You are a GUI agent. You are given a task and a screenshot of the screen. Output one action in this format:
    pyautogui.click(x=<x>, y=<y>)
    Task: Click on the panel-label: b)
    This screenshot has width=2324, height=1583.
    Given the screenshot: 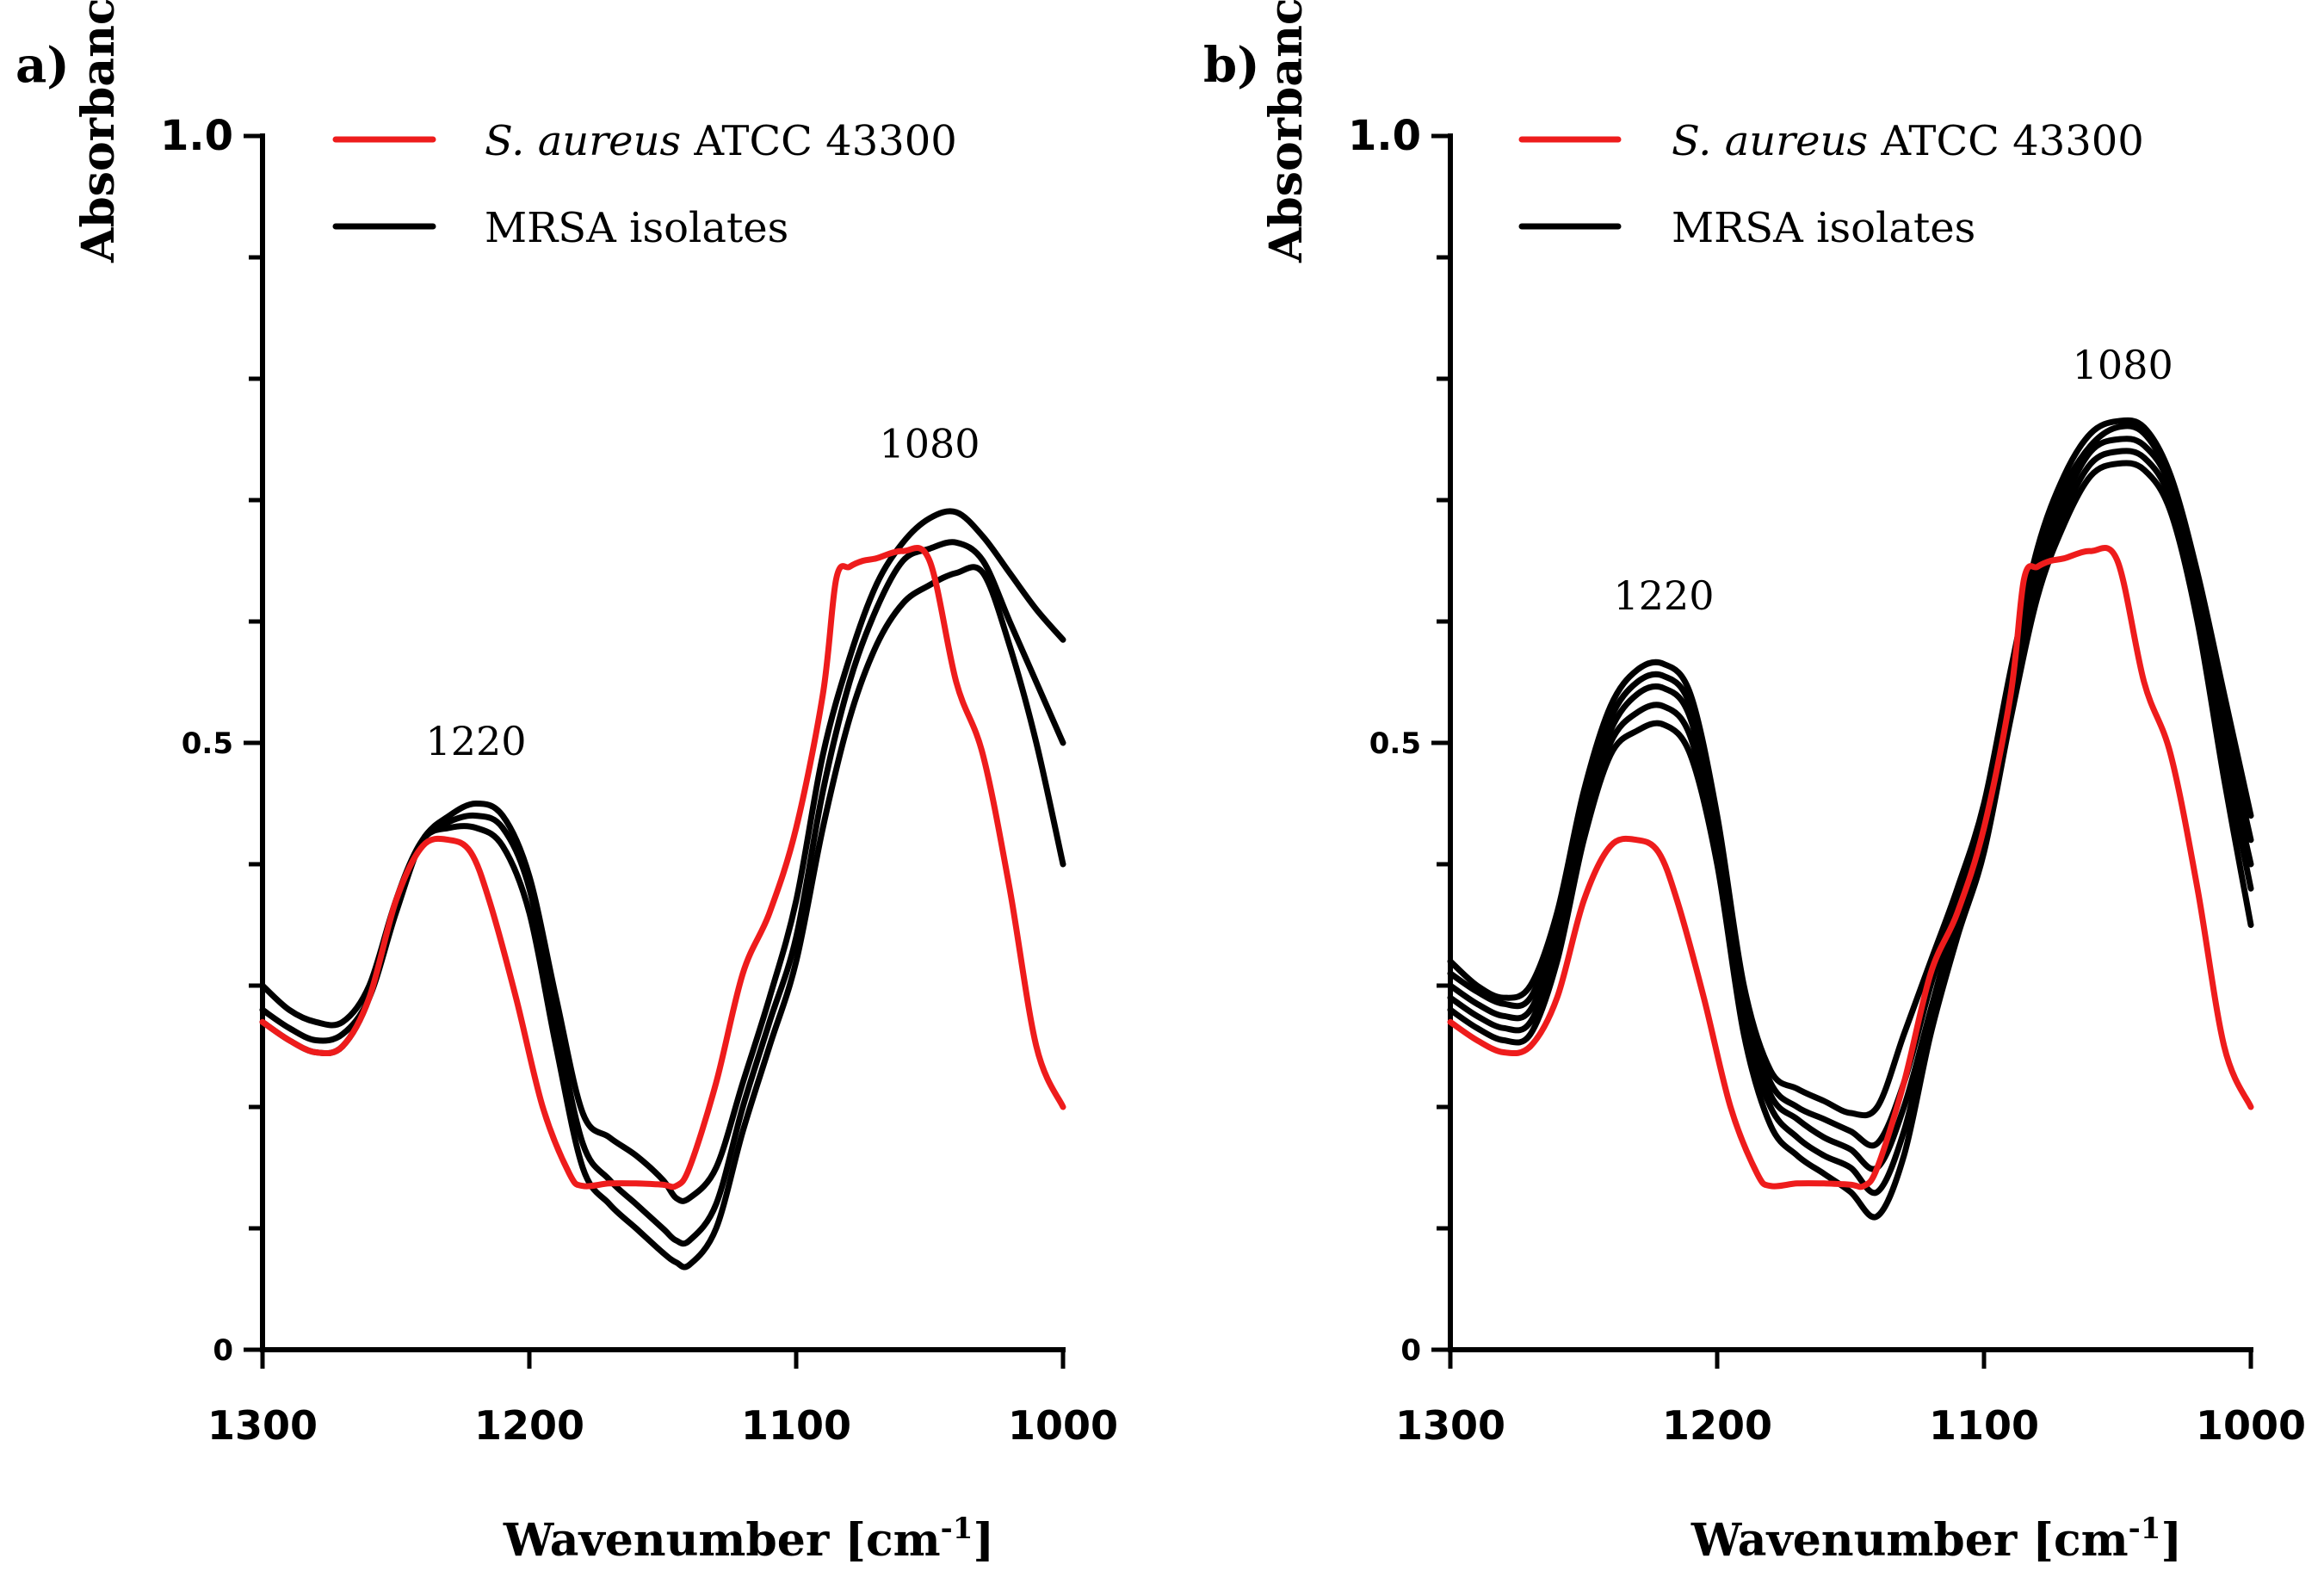 What is the action you would take?
    pyautogui.click(x=1231, y=66)
    